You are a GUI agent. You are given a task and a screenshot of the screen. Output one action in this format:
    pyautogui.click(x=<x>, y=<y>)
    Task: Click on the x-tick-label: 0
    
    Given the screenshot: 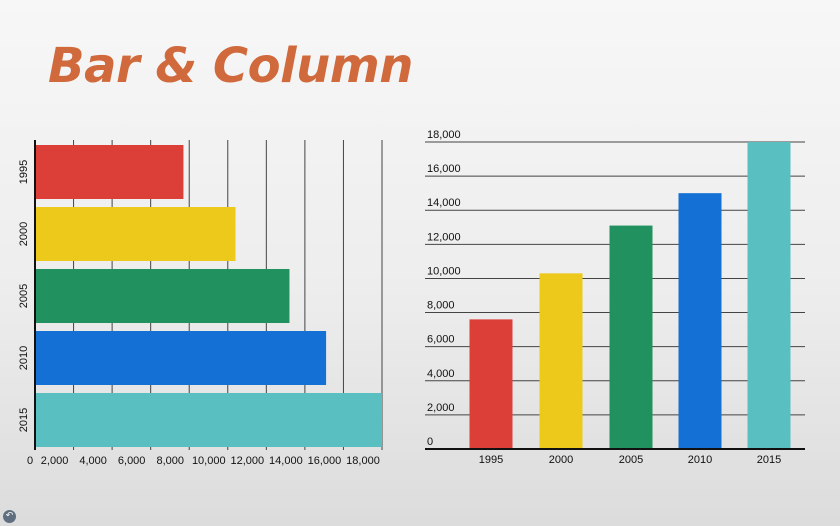 What is the action you would take?
    pyautogui.click(x=30, y=461)
    